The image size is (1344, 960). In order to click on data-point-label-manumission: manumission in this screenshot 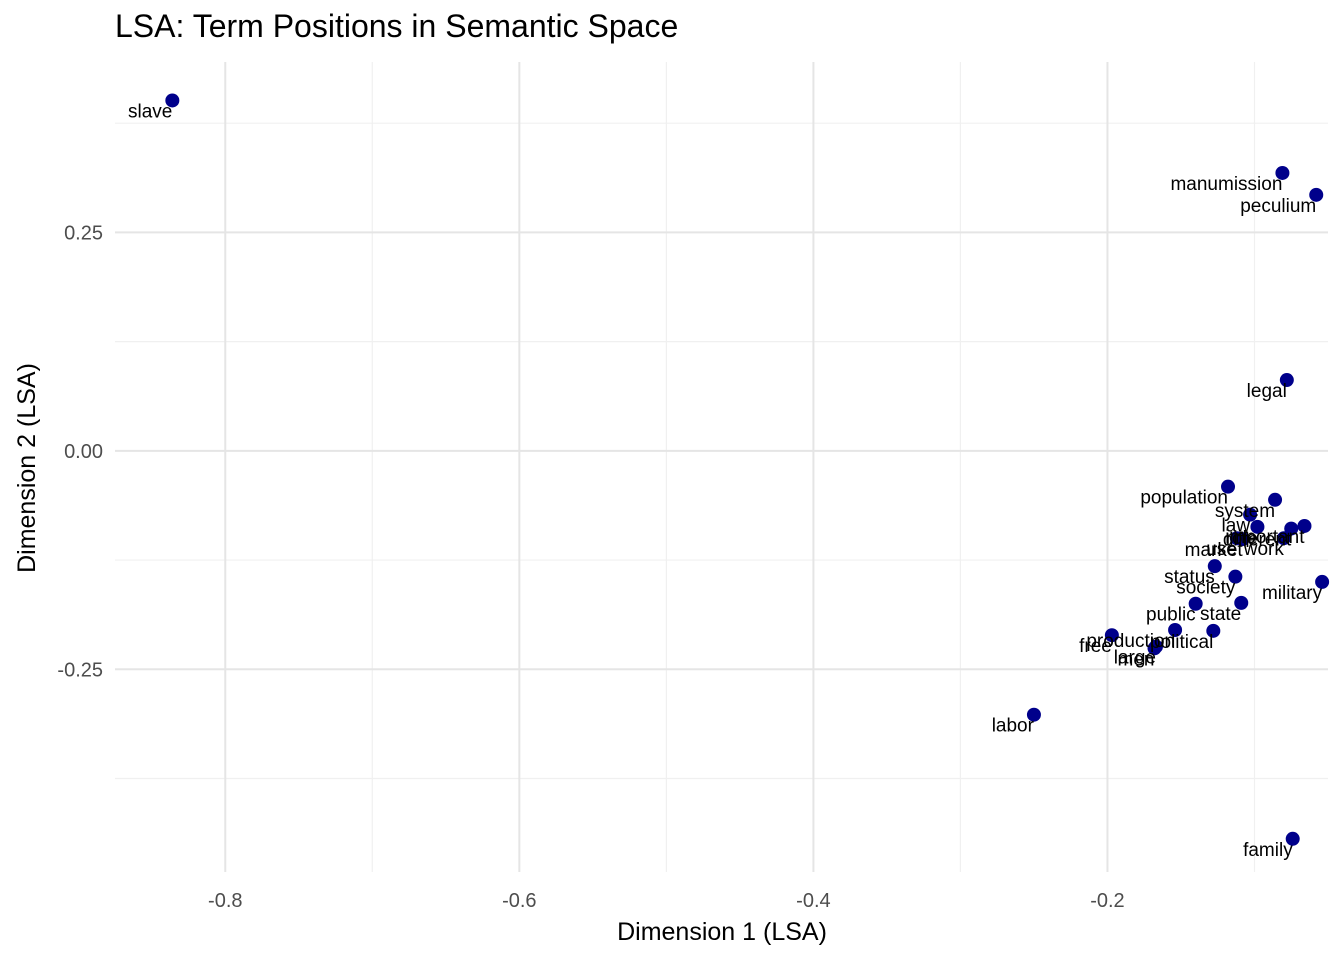, I will do `click(1226, 184)`.